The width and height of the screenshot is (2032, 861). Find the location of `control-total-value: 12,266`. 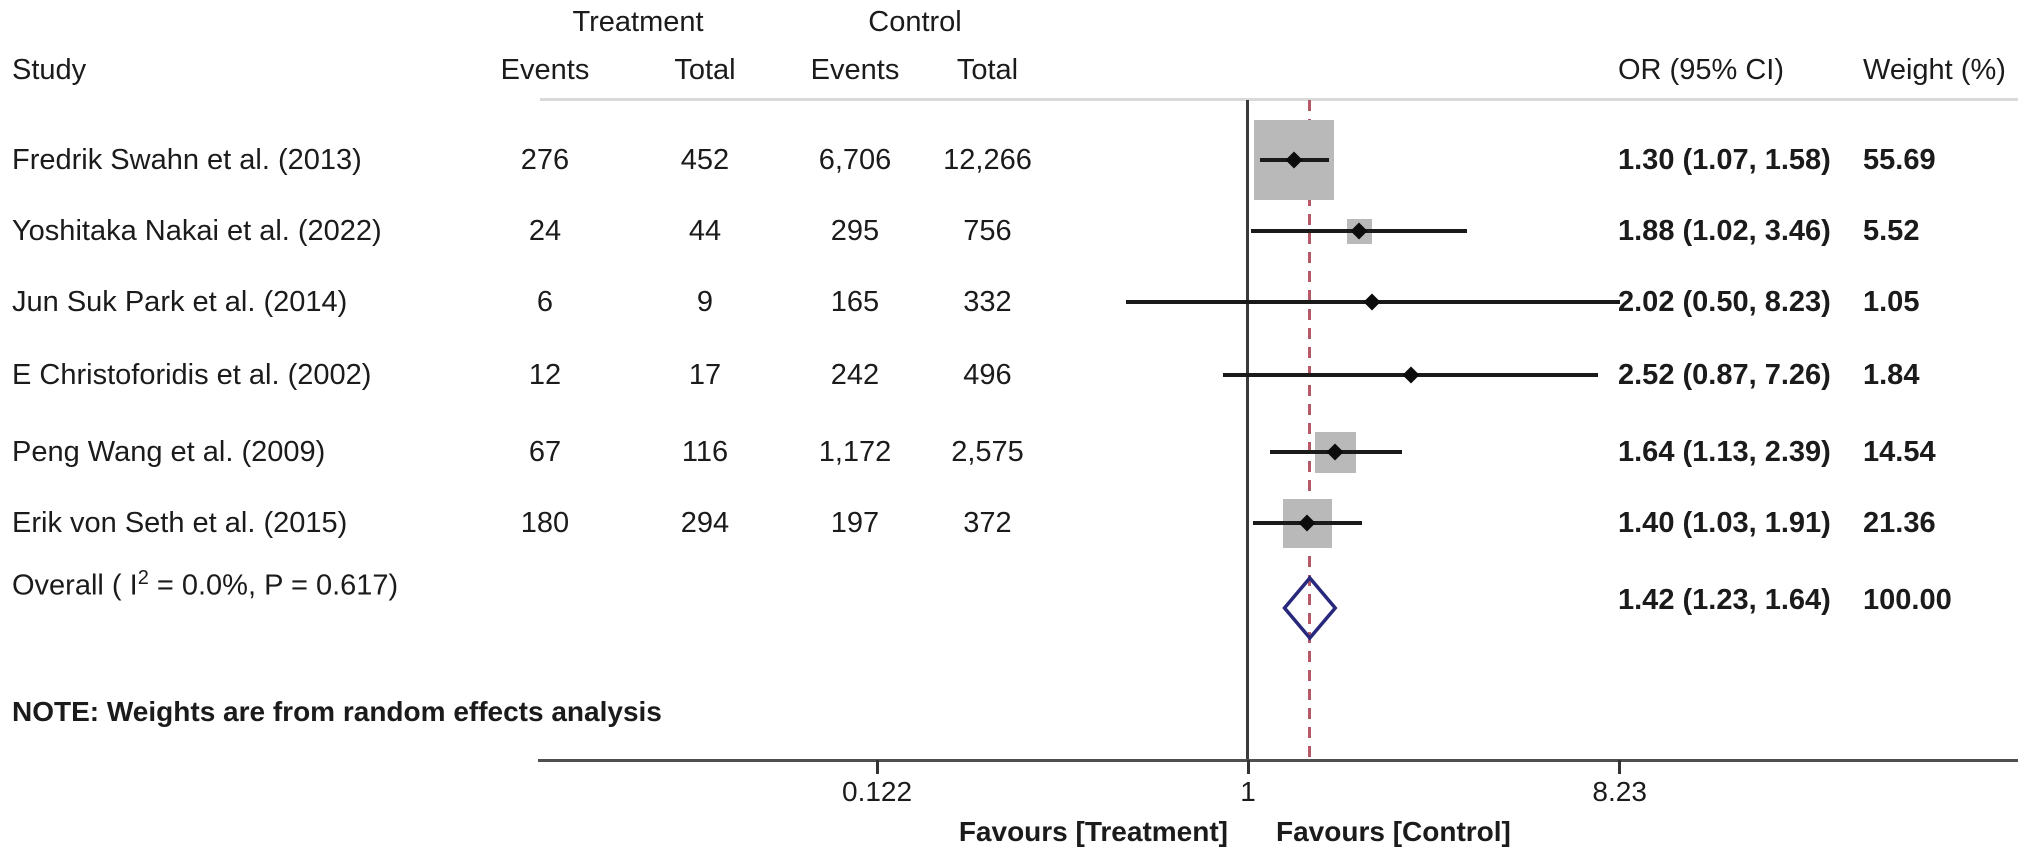

control-total-value: 12,266 is located at coordinates (987, 160).